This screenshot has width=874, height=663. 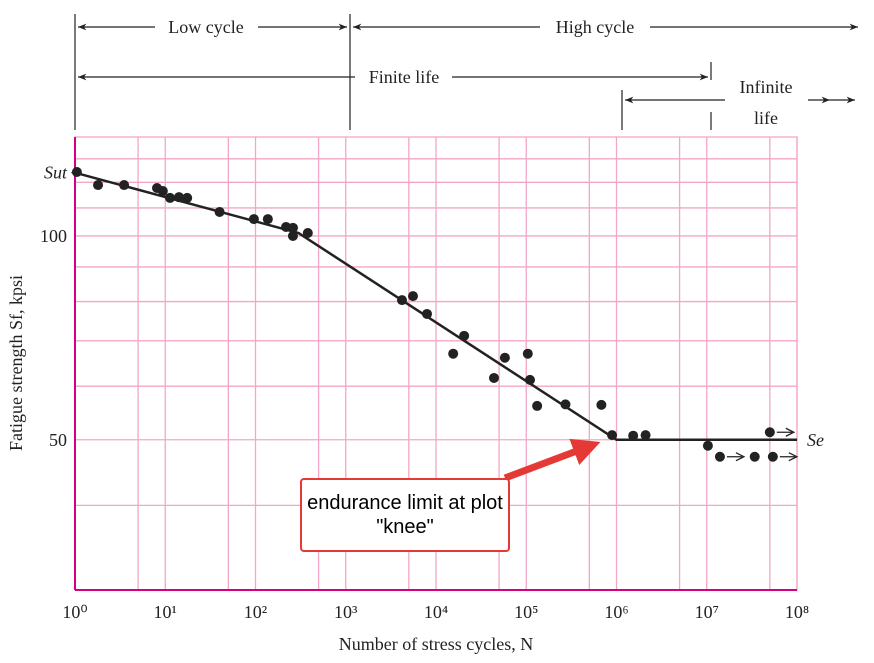 What do you see at coordinates (404, 77) in the screenshot?
I see `region-label: Finite life` at bounding box center [404, 77].